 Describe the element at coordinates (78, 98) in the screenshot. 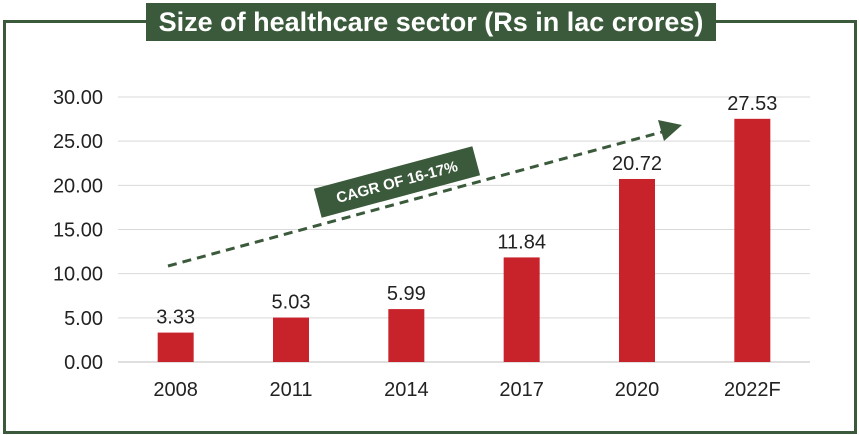

I see `y-tick-label: 30.00` at that location.